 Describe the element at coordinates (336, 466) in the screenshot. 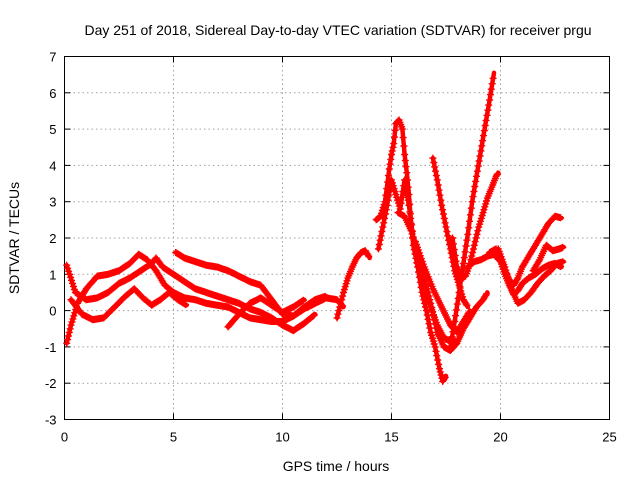

I see `x-axis-label: GPS time / hours` at that location.